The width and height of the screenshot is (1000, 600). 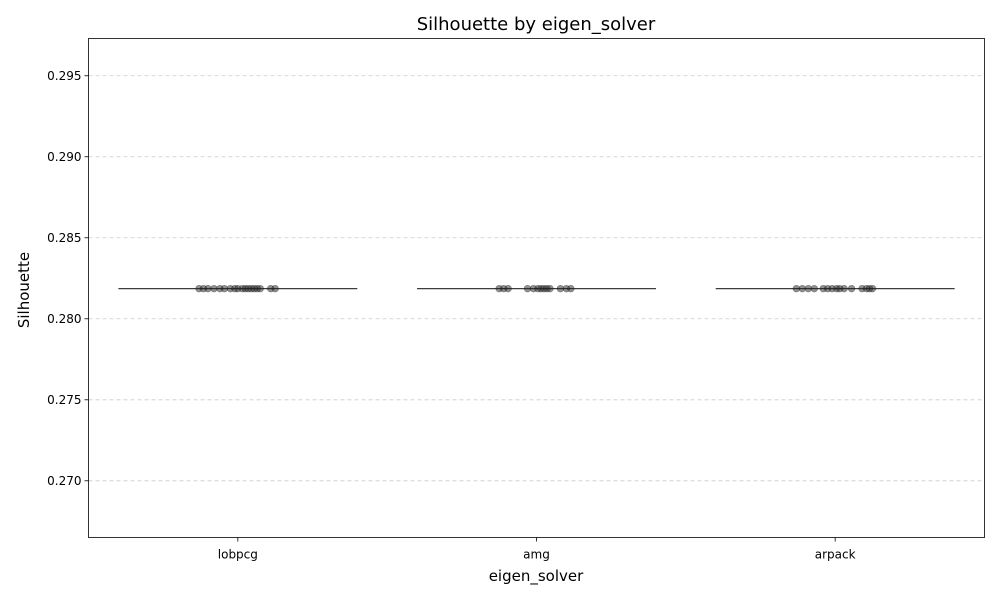 What do you see at coordinates (536, 24) in the screenshot?
I see `chart-title: Silhouette by eigen_solver` at bounding box center [536, 24].